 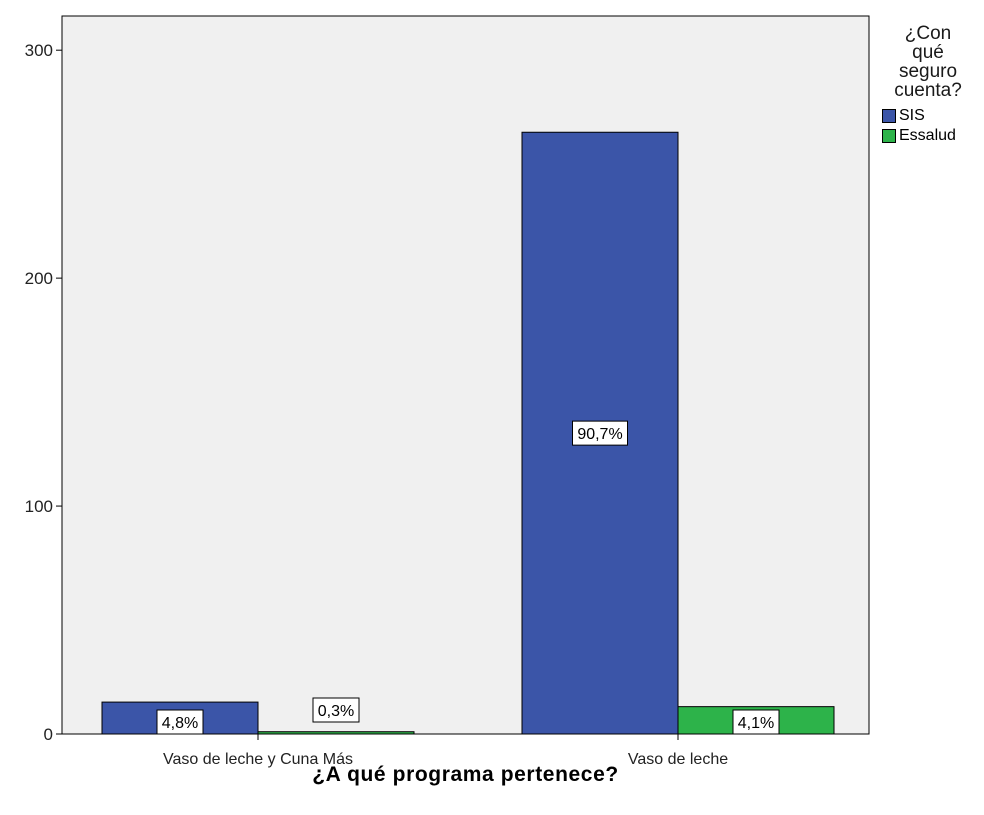 What do you see at coordinates (258, 759) in the screenshot?
I see `x-tick-label: Vaso de leche y Cuna Más` at bounding box center [258, 759].